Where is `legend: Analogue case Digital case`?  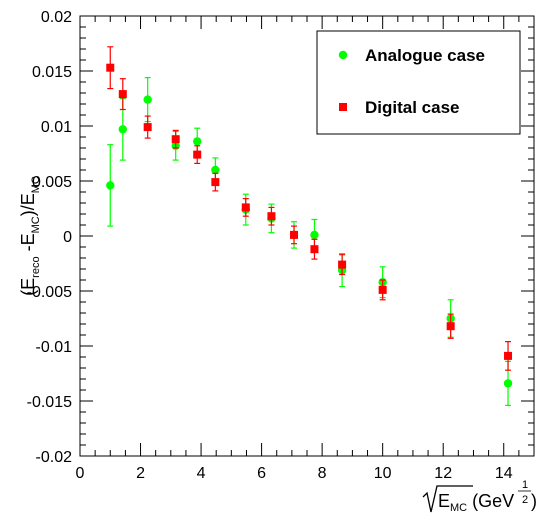
legend: Analogue case Digital case is located at coordinates (418, 82).